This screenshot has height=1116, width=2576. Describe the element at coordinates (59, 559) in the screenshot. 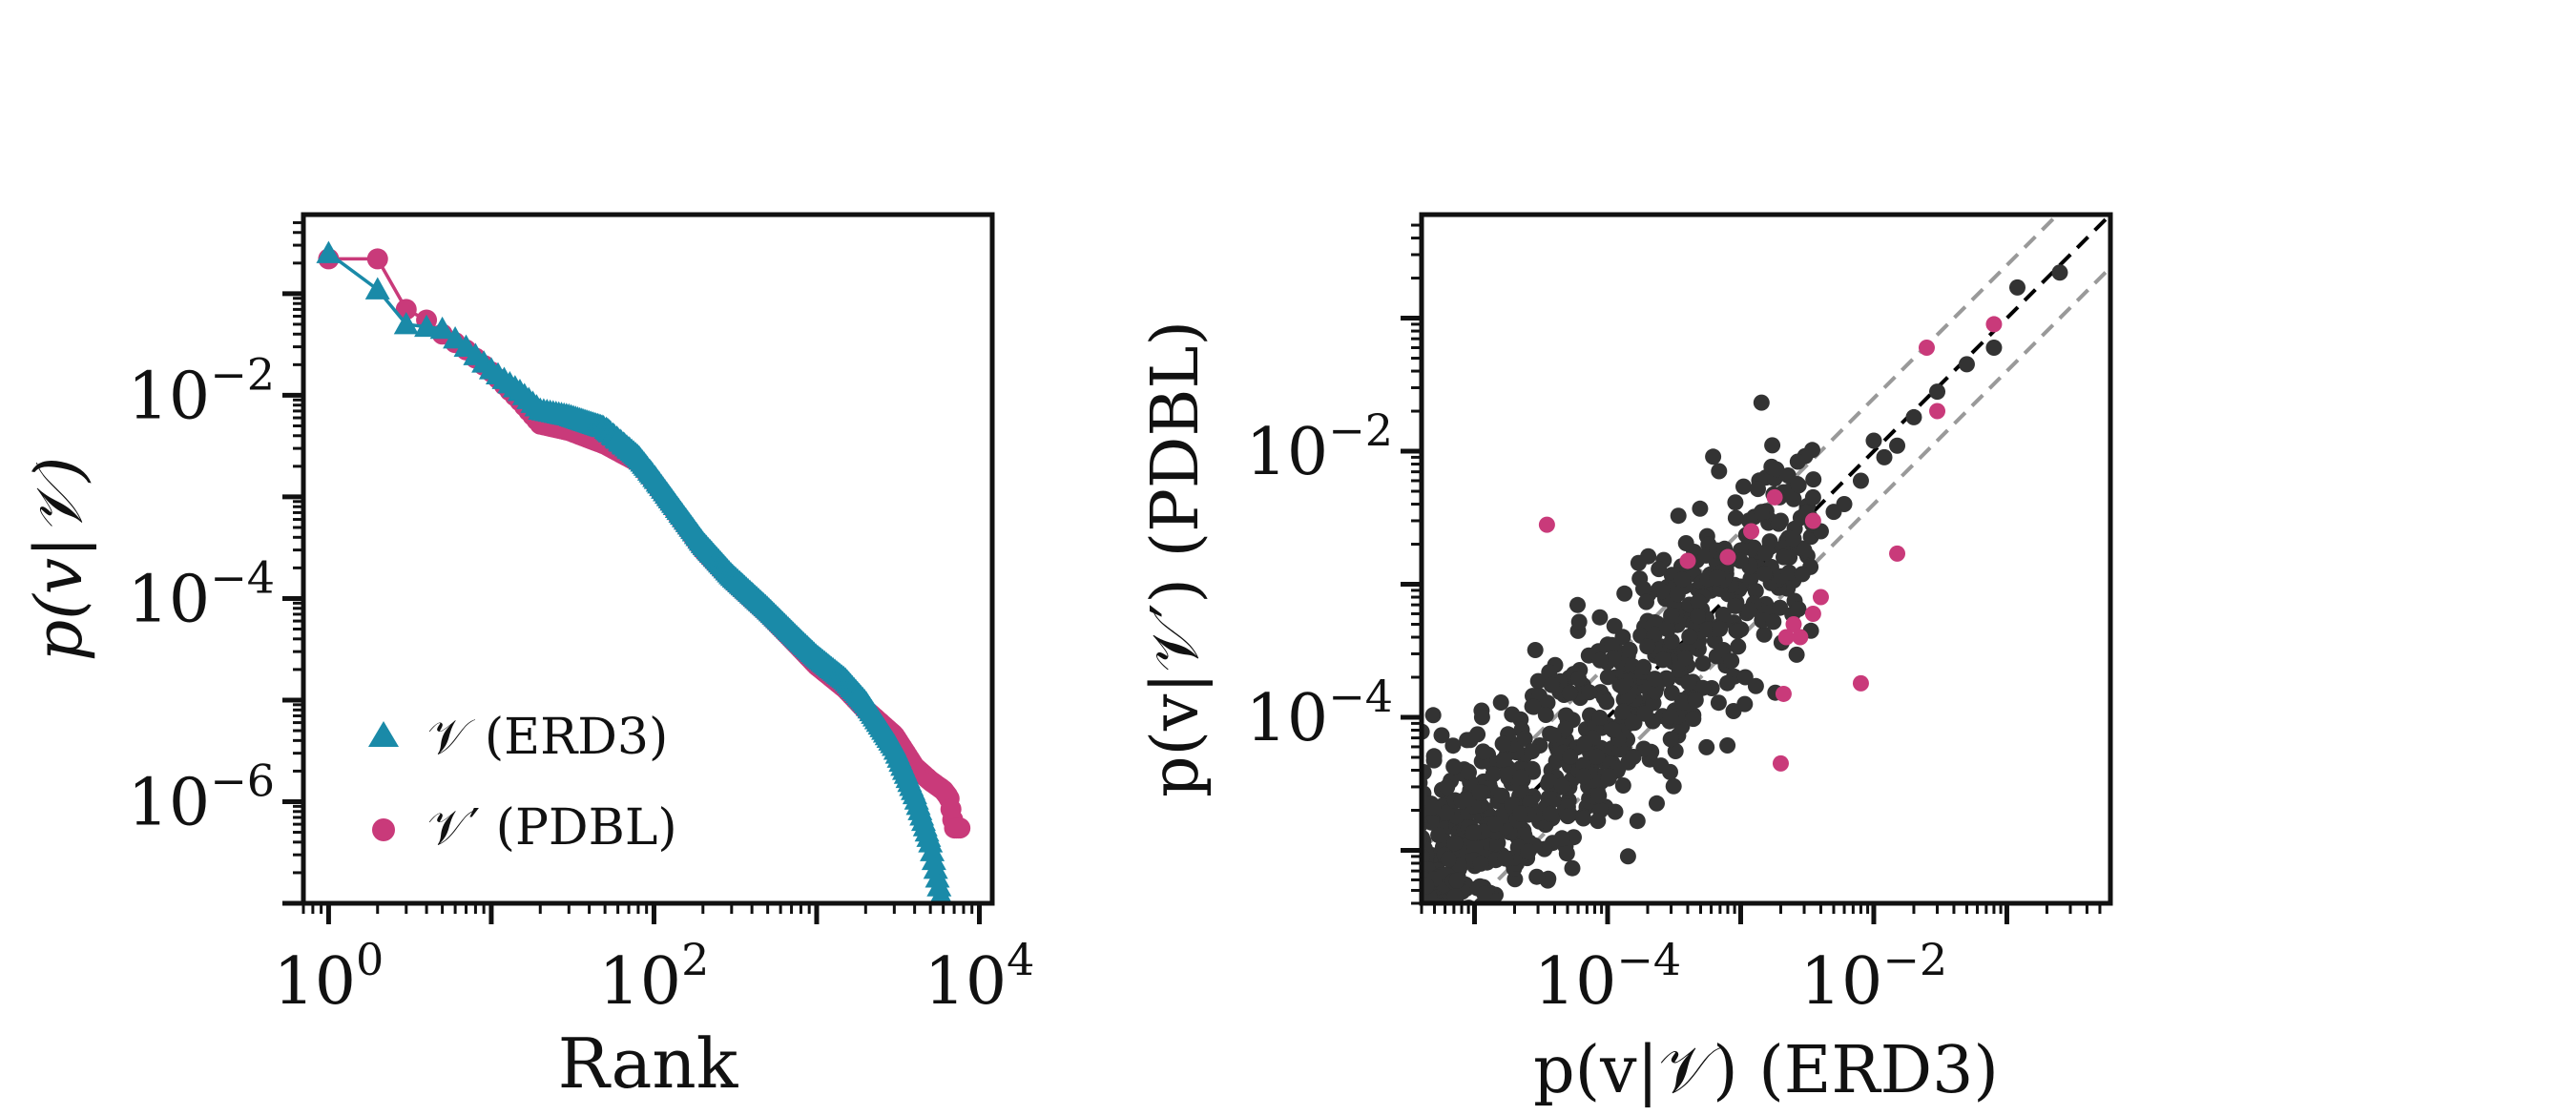

I see `rank-plot-y-label: p(v|𝒱)` at that location.